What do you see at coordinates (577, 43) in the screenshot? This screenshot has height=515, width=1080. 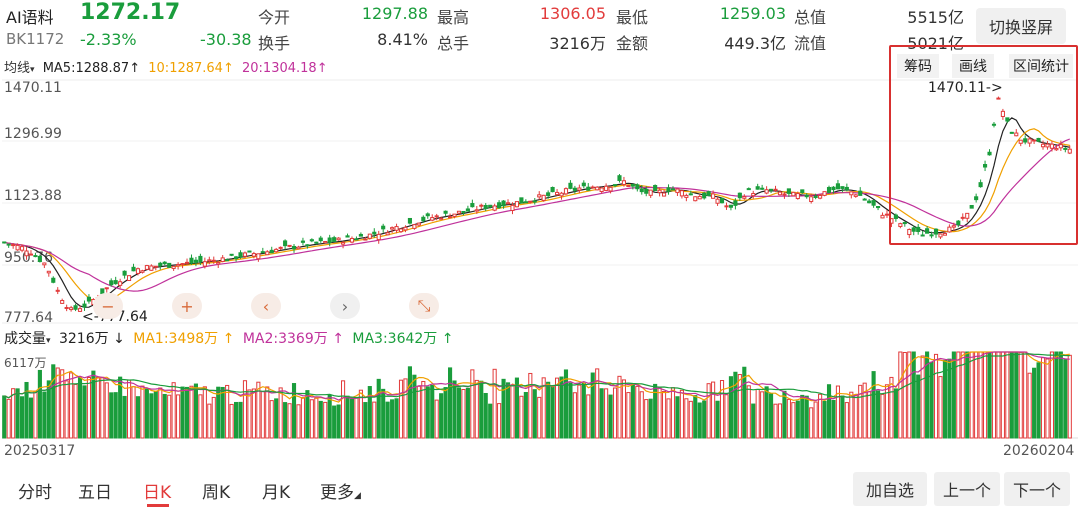 I see `total-hand-value: 3216万` at bounding box center [577, 43].